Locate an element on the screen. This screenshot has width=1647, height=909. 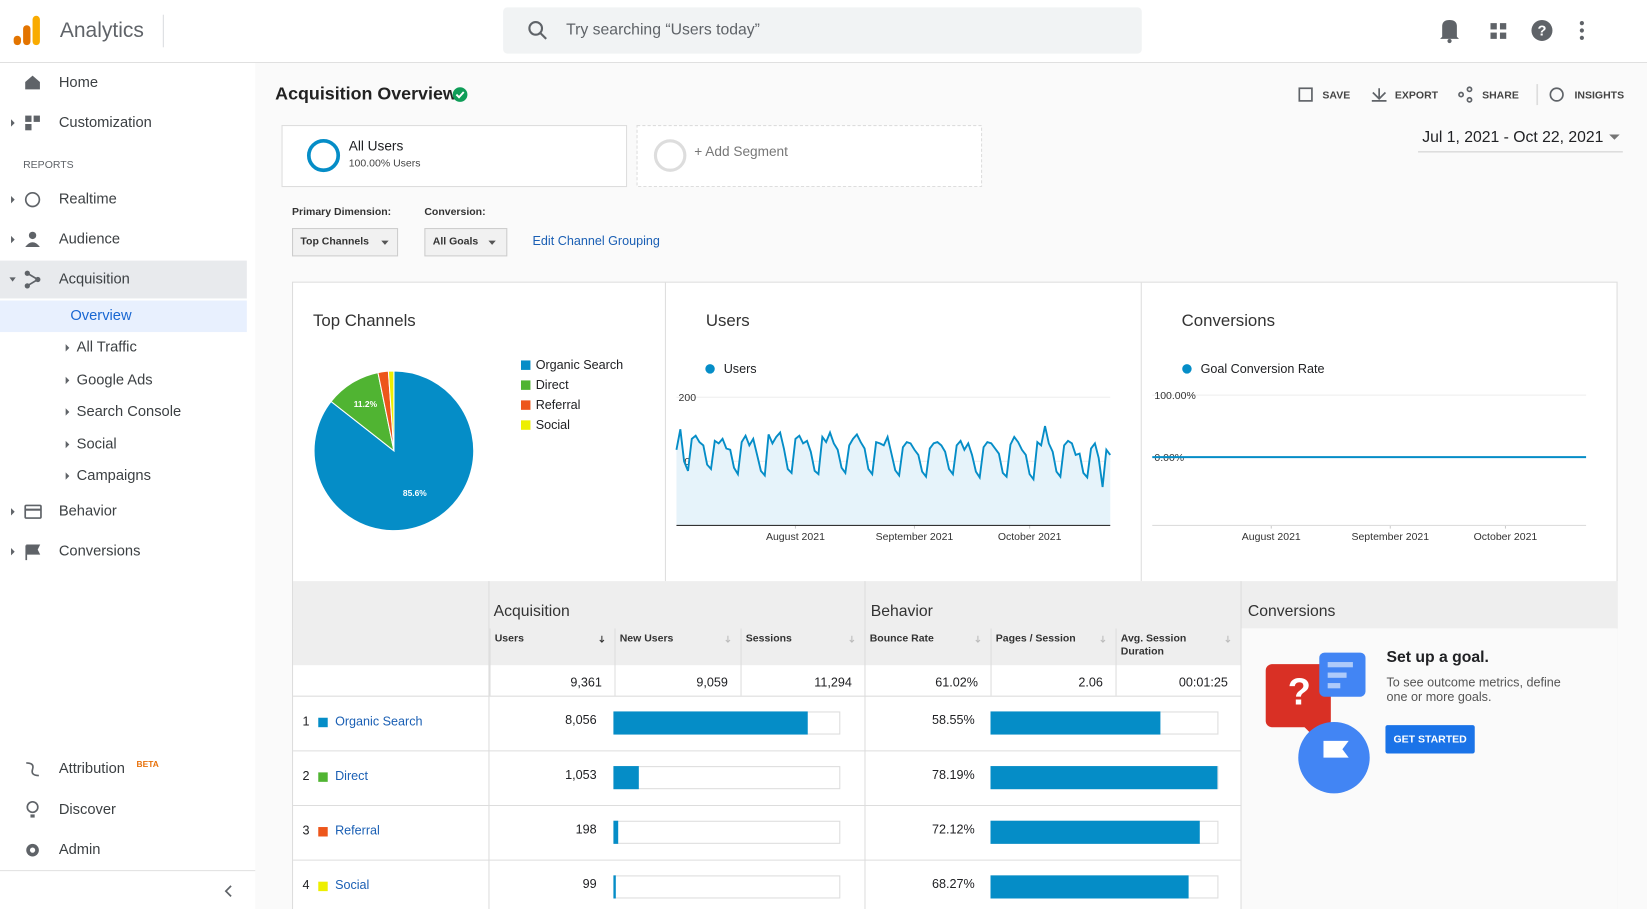
segment-share: 100.00% Users is located at coordinates (385, 164).